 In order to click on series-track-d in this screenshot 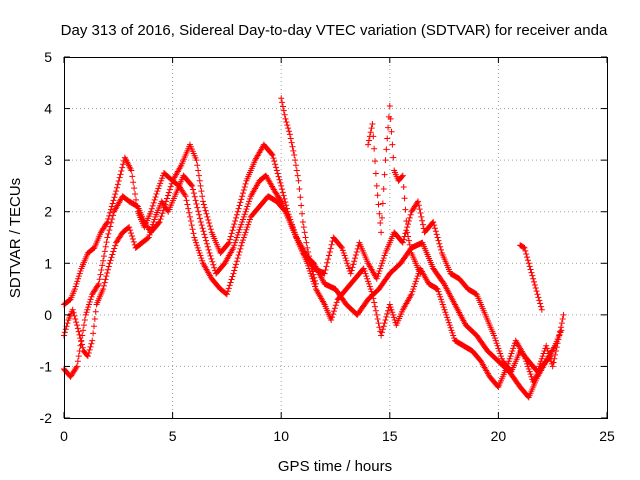, I will do `click(298, 191)`.